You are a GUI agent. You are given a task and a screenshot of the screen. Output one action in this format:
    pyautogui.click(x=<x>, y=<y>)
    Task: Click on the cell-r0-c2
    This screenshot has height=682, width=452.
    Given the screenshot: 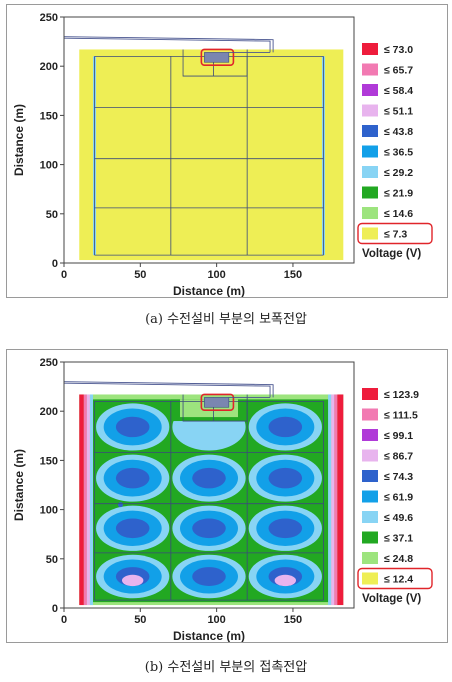 What is the action you would take?
    pyautogui.click(x=285, y=576)
    